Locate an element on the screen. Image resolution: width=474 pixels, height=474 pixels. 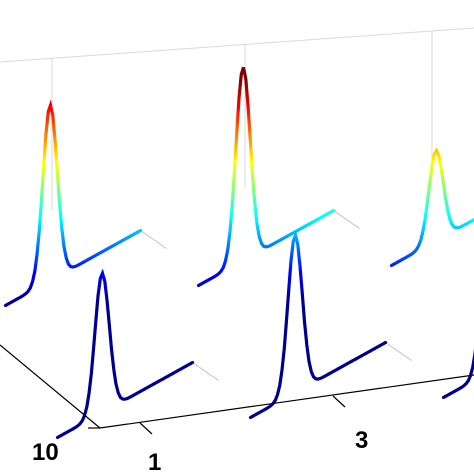
back-wall-top-edge is located at coordinates (237, 45).